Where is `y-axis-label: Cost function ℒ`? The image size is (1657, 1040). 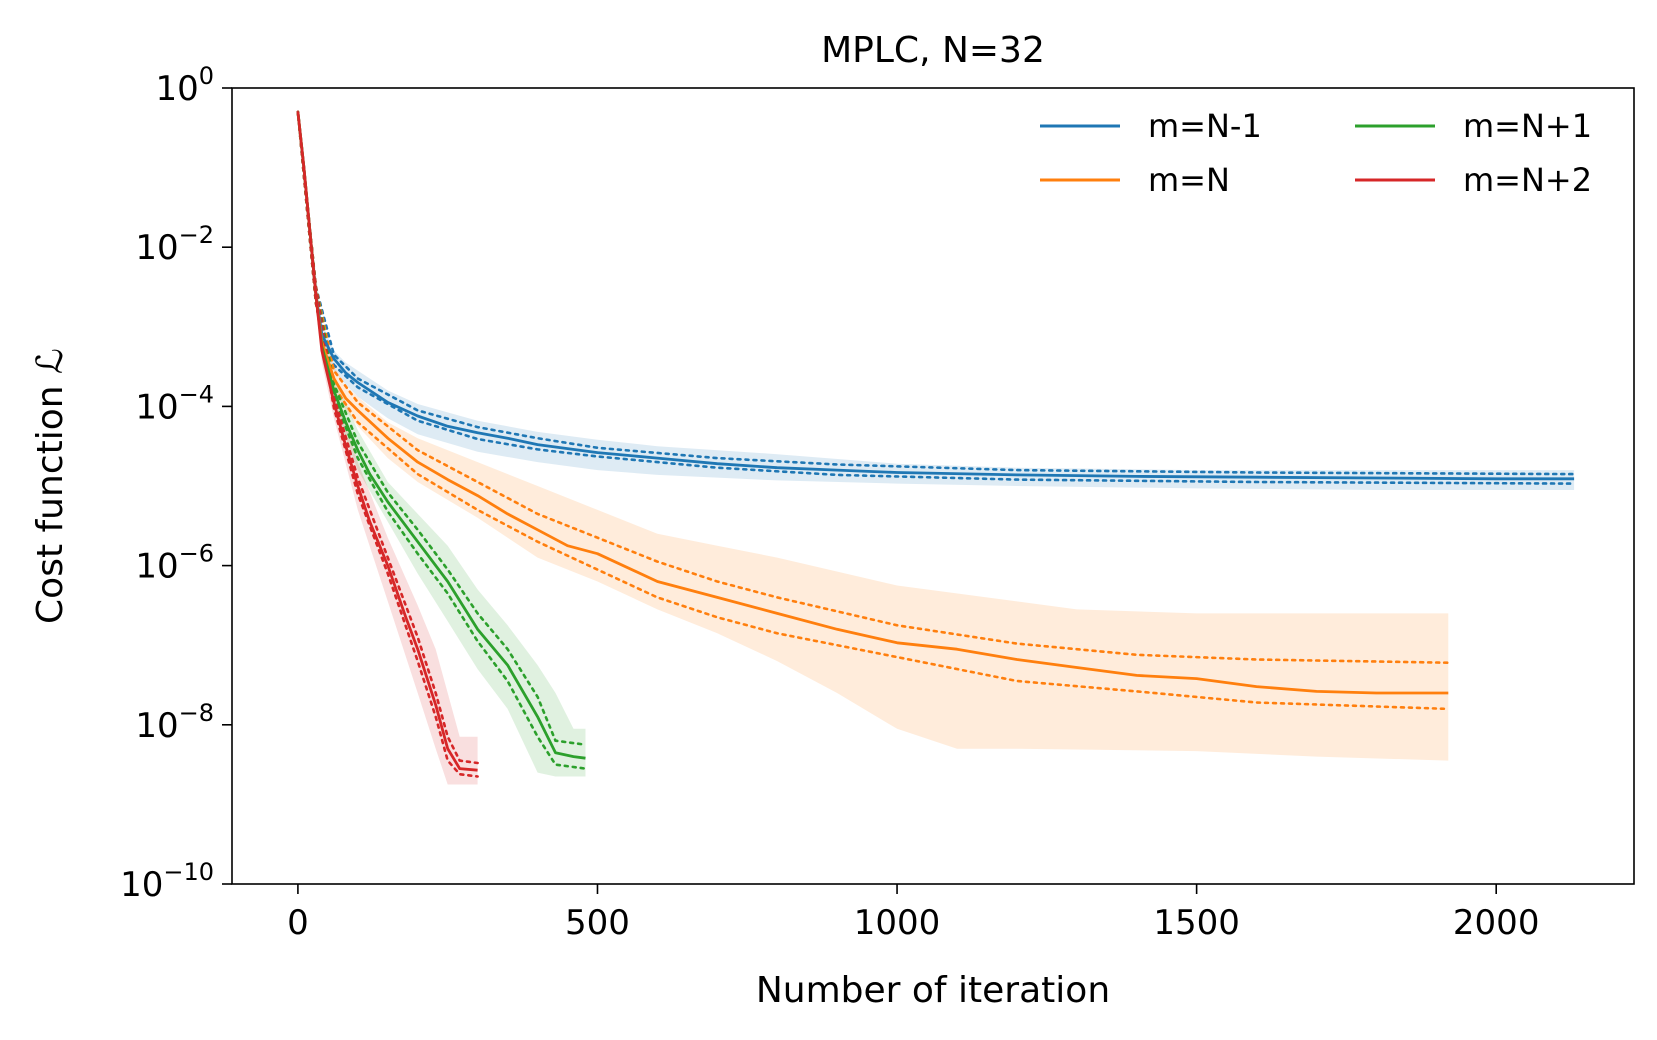
y-axis-label: Cost function ℒ is located at coordinates (50, 486).